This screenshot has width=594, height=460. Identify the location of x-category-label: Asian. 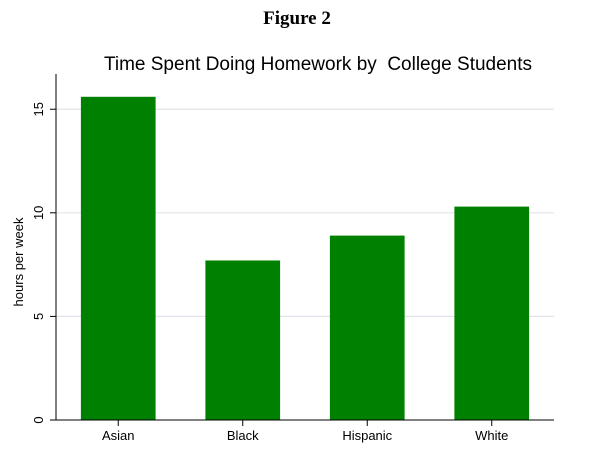
(118, 435).